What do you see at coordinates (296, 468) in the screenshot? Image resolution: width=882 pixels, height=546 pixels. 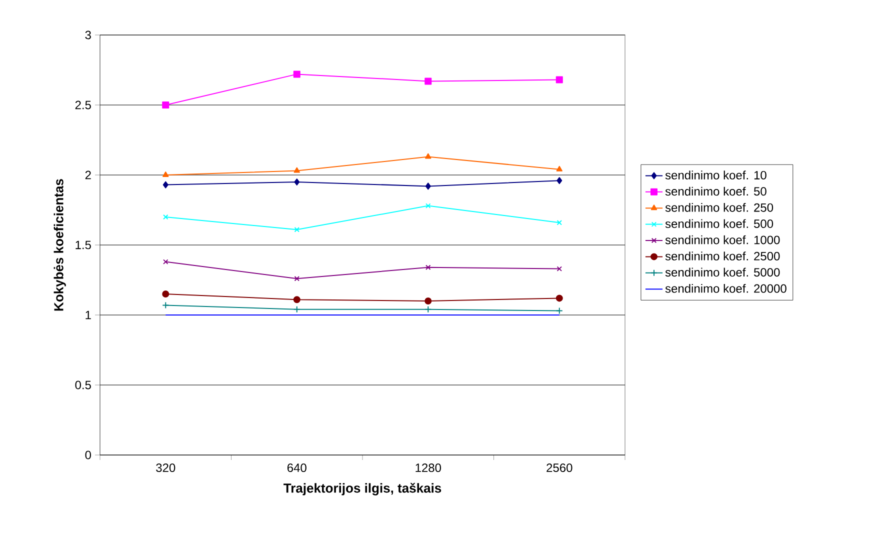 I see `x-tick-label: 640` at bounding box center [296, 468].